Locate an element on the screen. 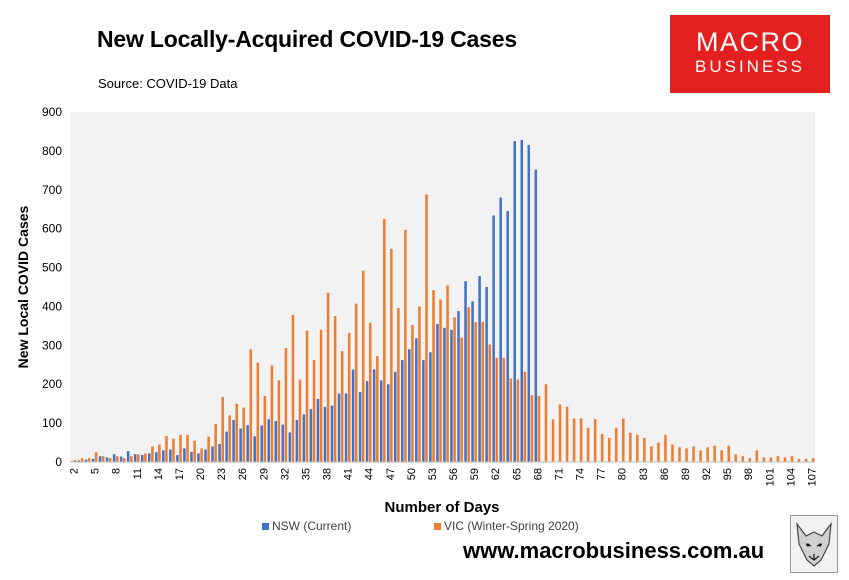  x-tick-label: 89 is located at coordinates (686, 474).